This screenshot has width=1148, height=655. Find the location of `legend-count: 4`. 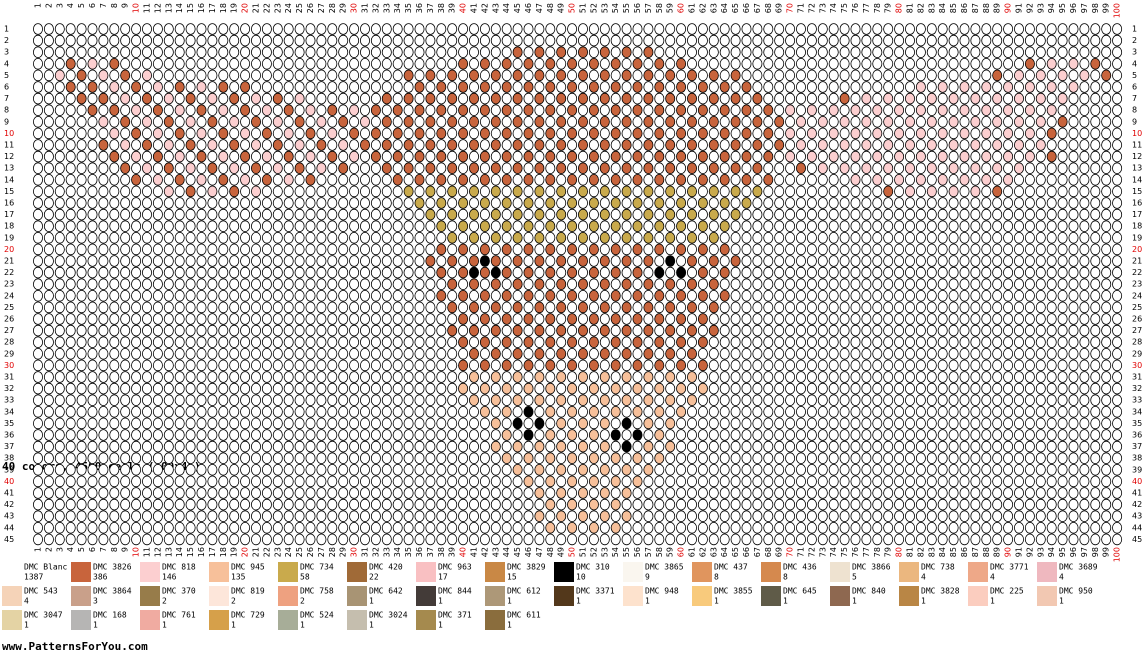

legend-count: 4 is located at coordinates (923, 577).